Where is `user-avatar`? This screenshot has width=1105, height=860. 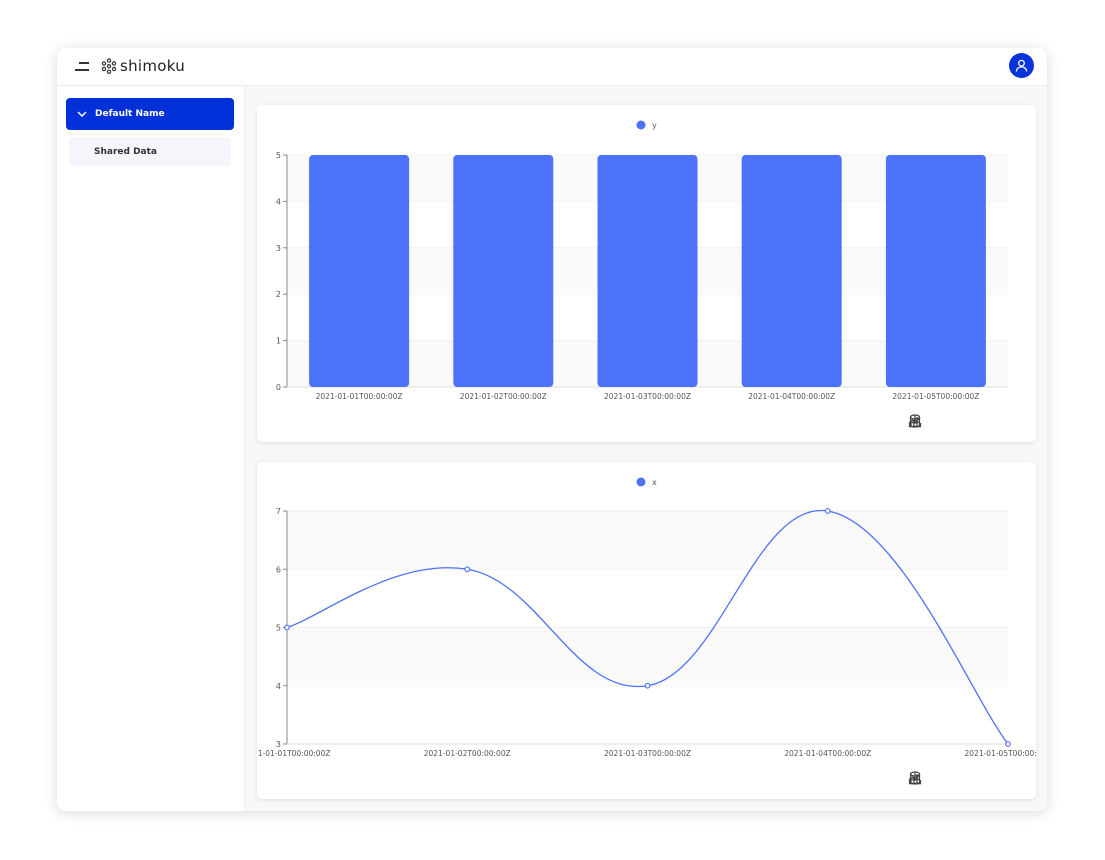 user-avatar is located at coordinates (1021, 65).